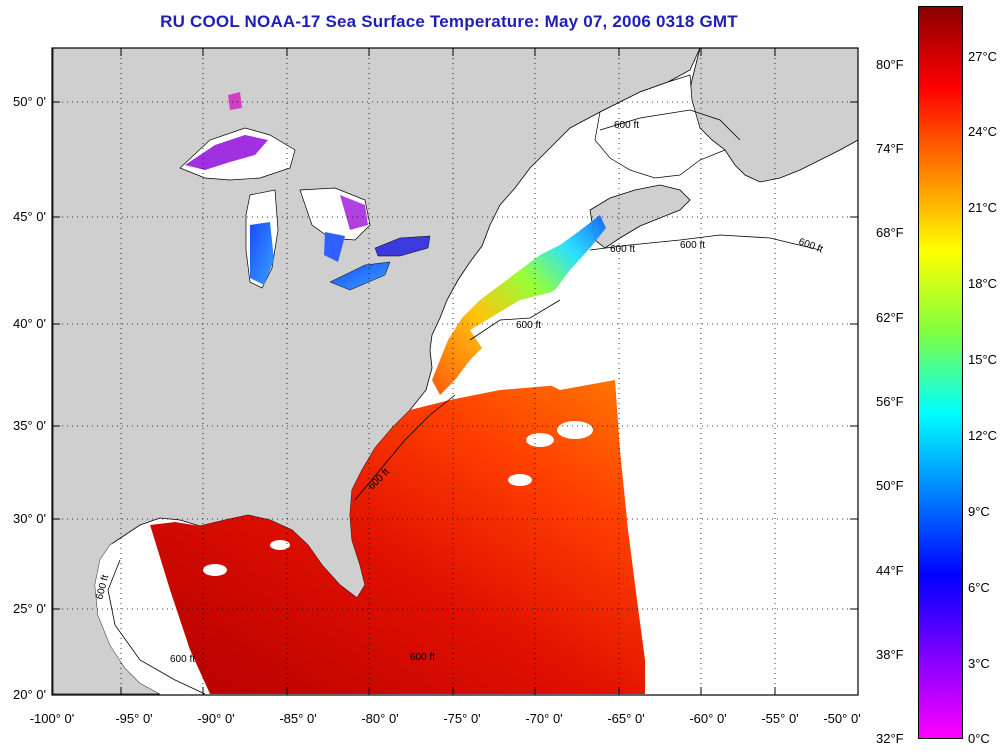  I want to click on lat-label-30: 30° 0', so click(29, 518).